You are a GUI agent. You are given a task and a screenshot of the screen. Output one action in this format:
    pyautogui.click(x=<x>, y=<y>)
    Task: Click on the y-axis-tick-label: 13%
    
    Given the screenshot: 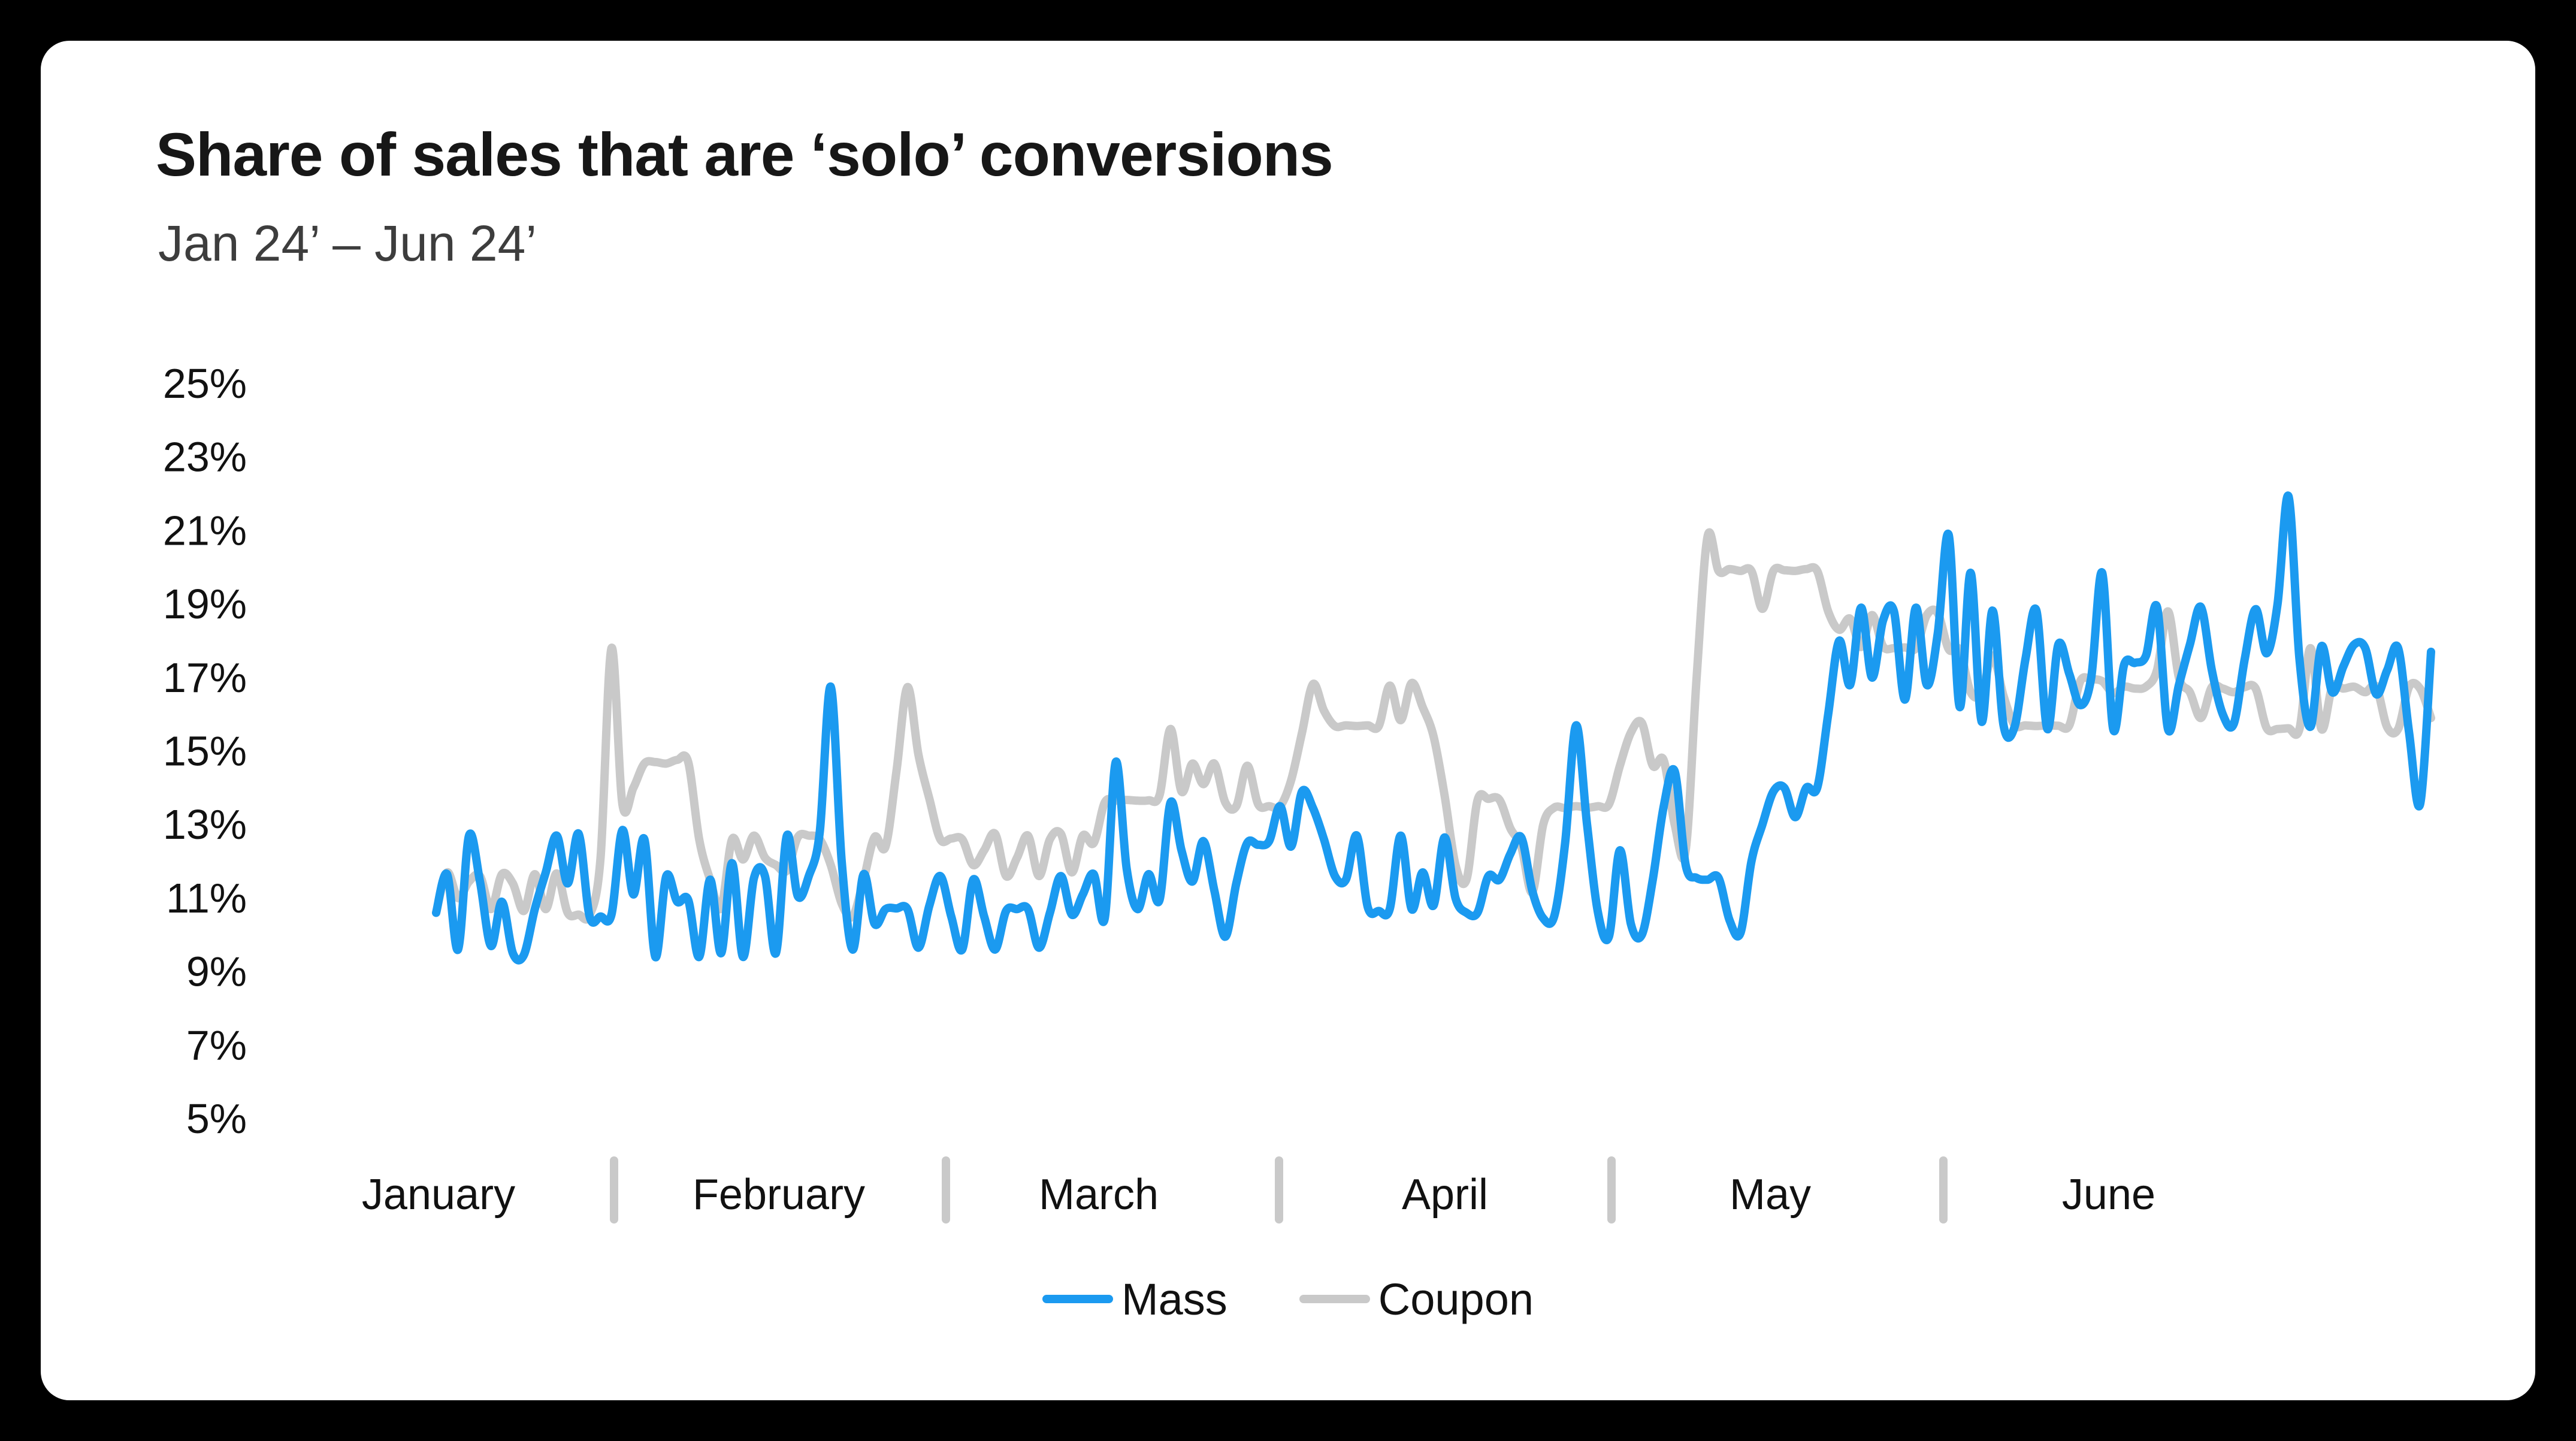 What is the action you would take?
    pyautogui.click(x=205, y=824)
    